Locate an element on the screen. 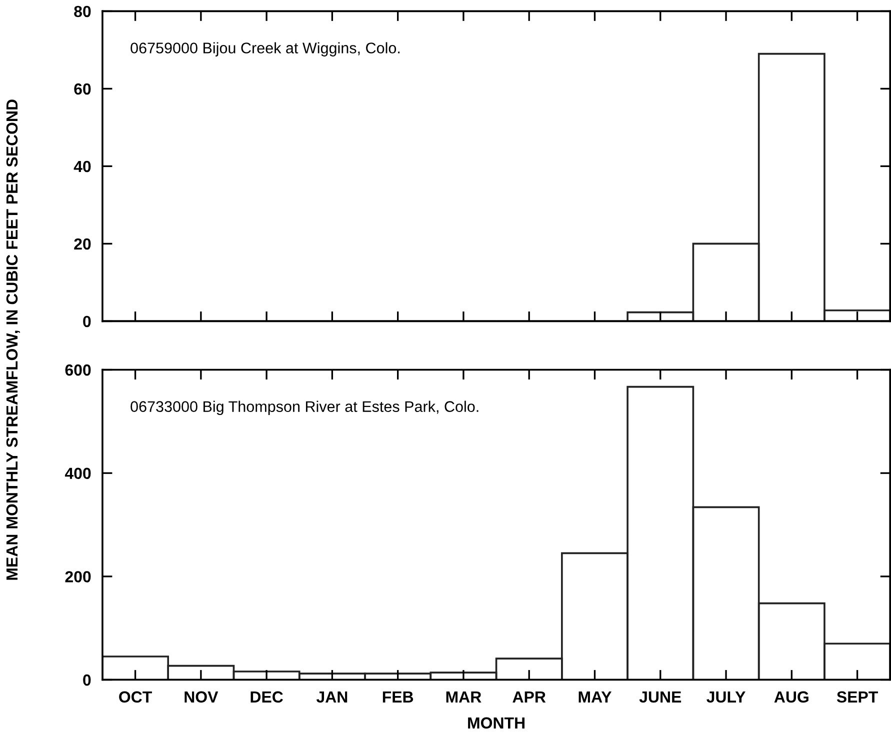 Image resolution: width=891 pixels, height=747 pixels. x-tick-label: DEC is located at coordinates (266, 697).